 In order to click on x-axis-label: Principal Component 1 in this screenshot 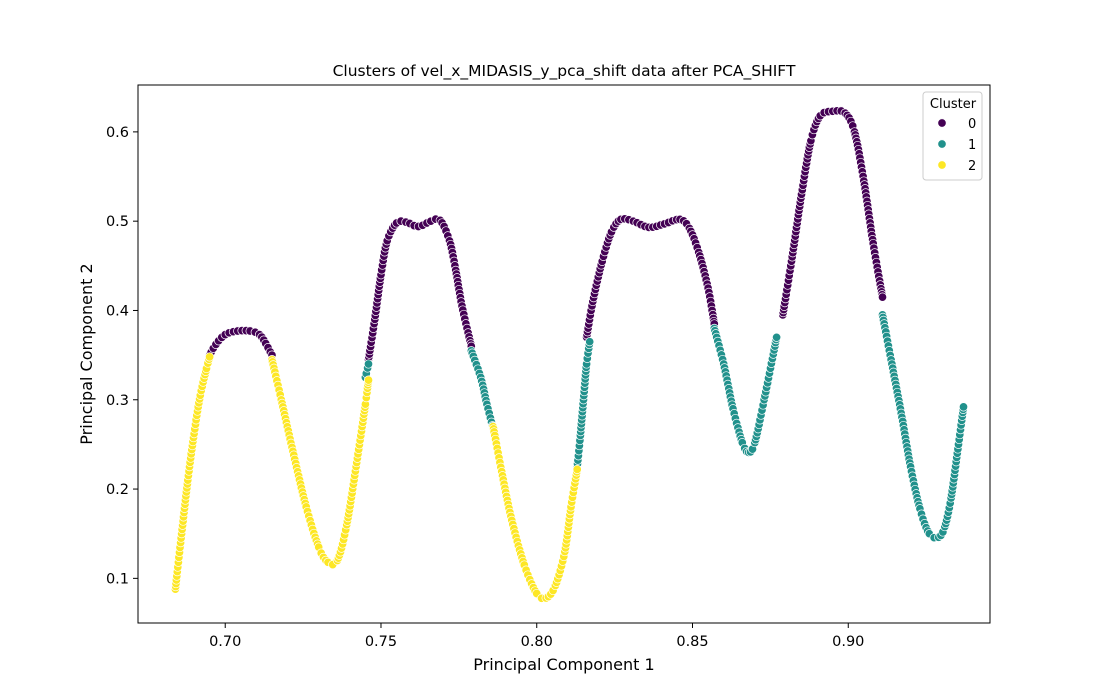, I will do `click(563, 664)`.